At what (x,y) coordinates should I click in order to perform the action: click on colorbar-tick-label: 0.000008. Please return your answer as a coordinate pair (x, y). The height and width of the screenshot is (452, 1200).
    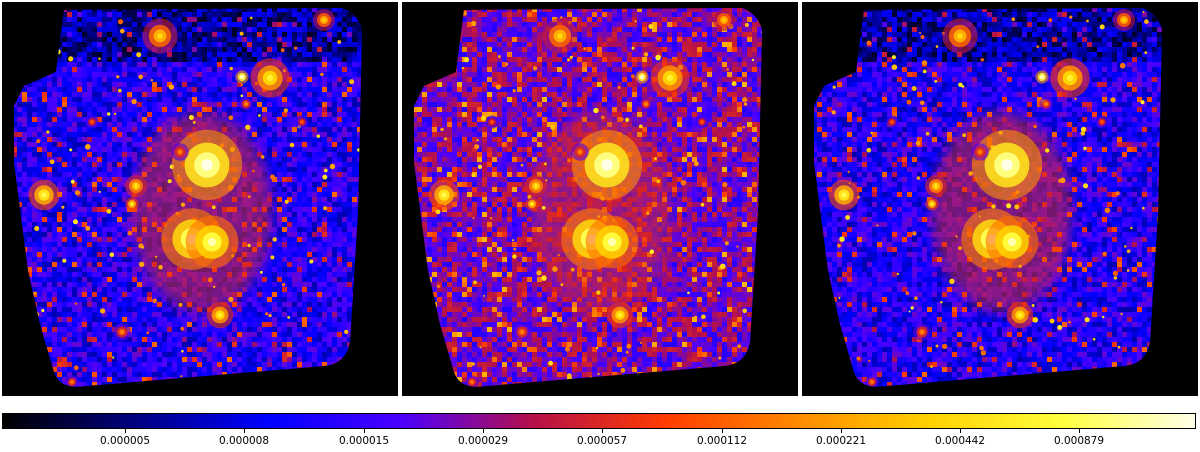
    Looking at the image, I should click on (244, 441).